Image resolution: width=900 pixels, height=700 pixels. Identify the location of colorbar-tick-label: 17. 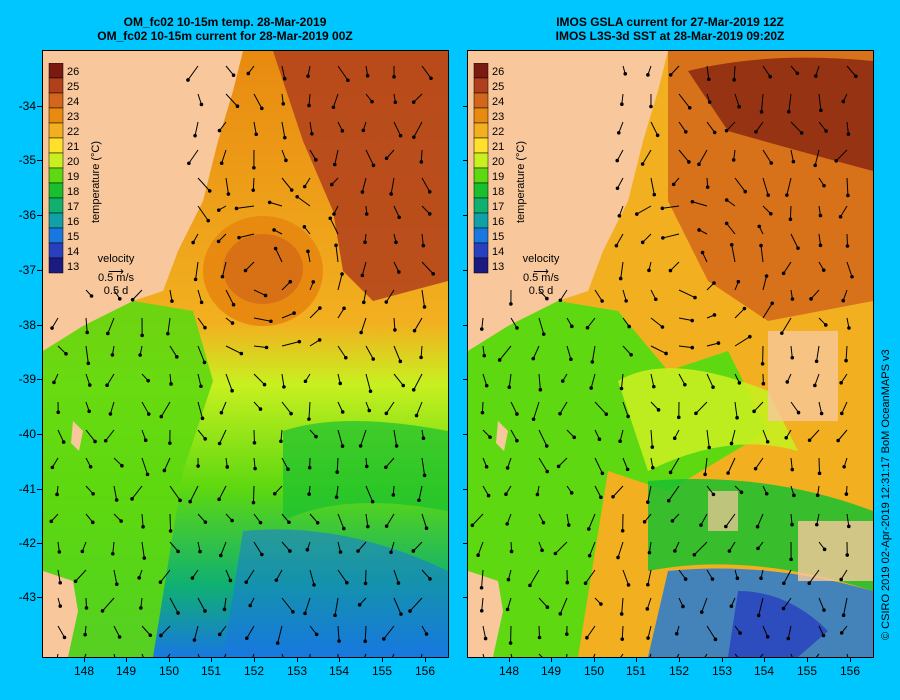
(73, 207).